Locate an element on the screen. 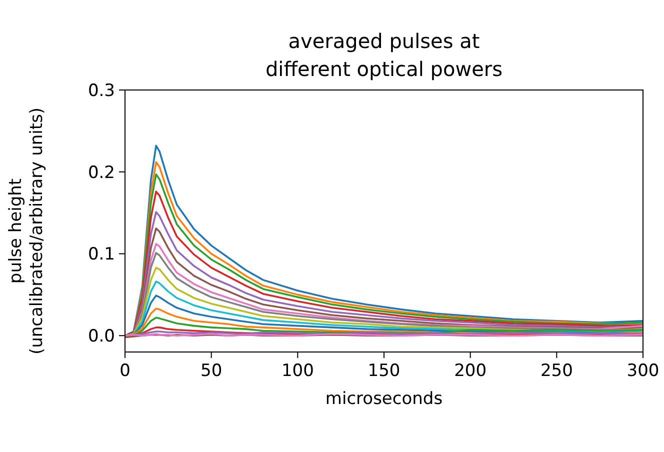 Image resolution: width=664 pixels, height=452 pixels. x-tick-label: 200 is located at coordinates (470, 371).